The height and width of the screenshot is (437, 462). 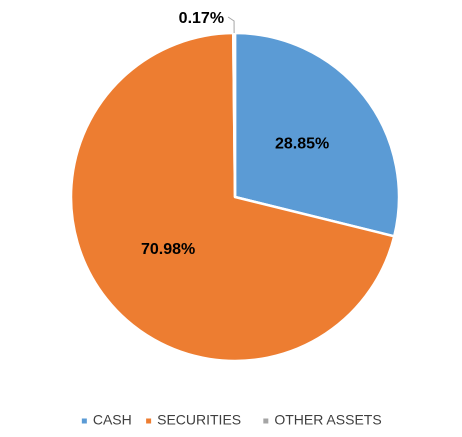 What do you see at coordinates (234, 115) in the screenshot?
I see `pie-slice-other-assets` at bounding box center [234, 115].